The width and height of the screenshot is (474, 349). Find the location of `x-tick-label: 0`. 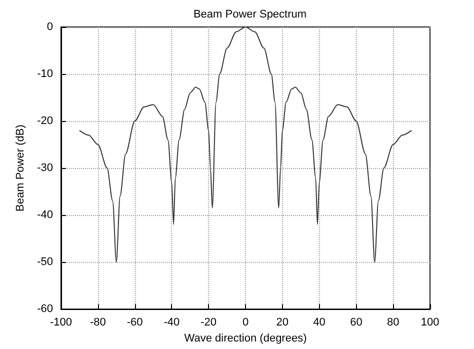

x-tick-label: 0 is located at coordinates (245, 322).